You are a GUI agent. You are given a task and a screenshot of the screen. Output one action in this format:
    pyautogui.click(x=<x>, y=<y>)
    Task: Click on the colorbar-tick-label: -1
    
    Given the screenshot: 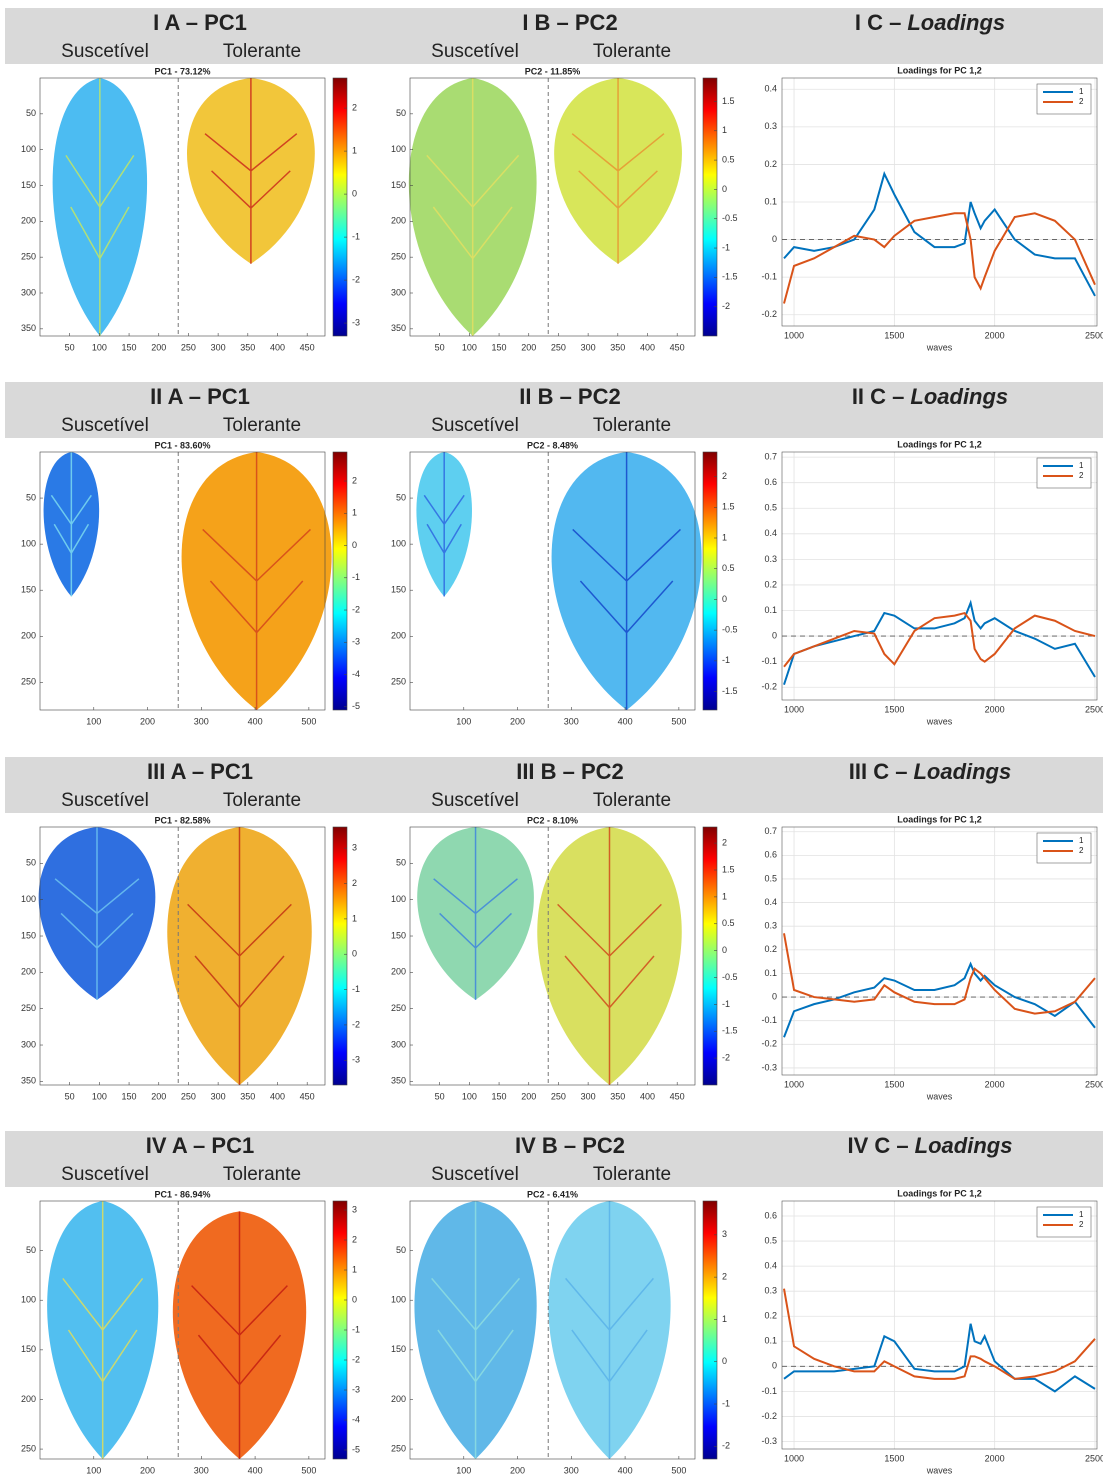 What is the action you would take?
    pyautogui.click(x=726, y=247)
    